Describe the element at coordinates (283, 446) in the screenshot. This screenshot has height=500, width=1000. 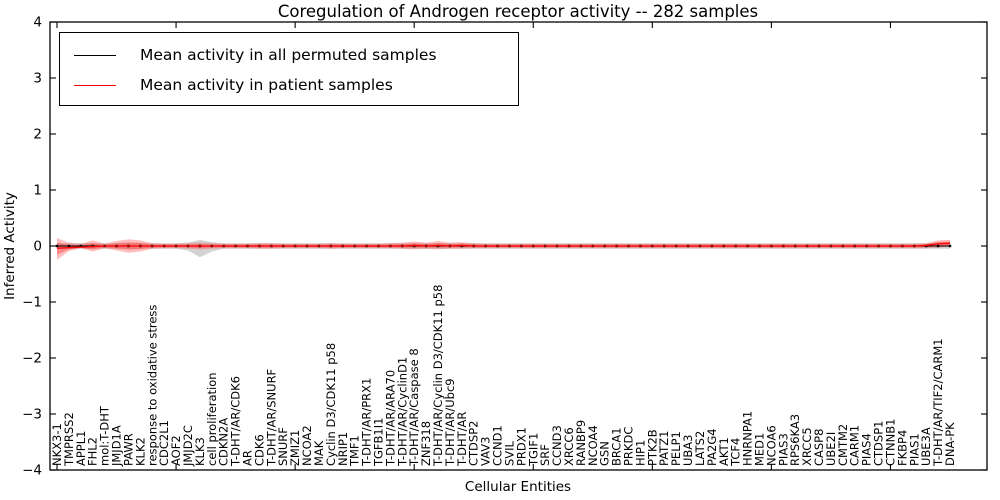
I see `x-tick-label: SNURF` at that location.